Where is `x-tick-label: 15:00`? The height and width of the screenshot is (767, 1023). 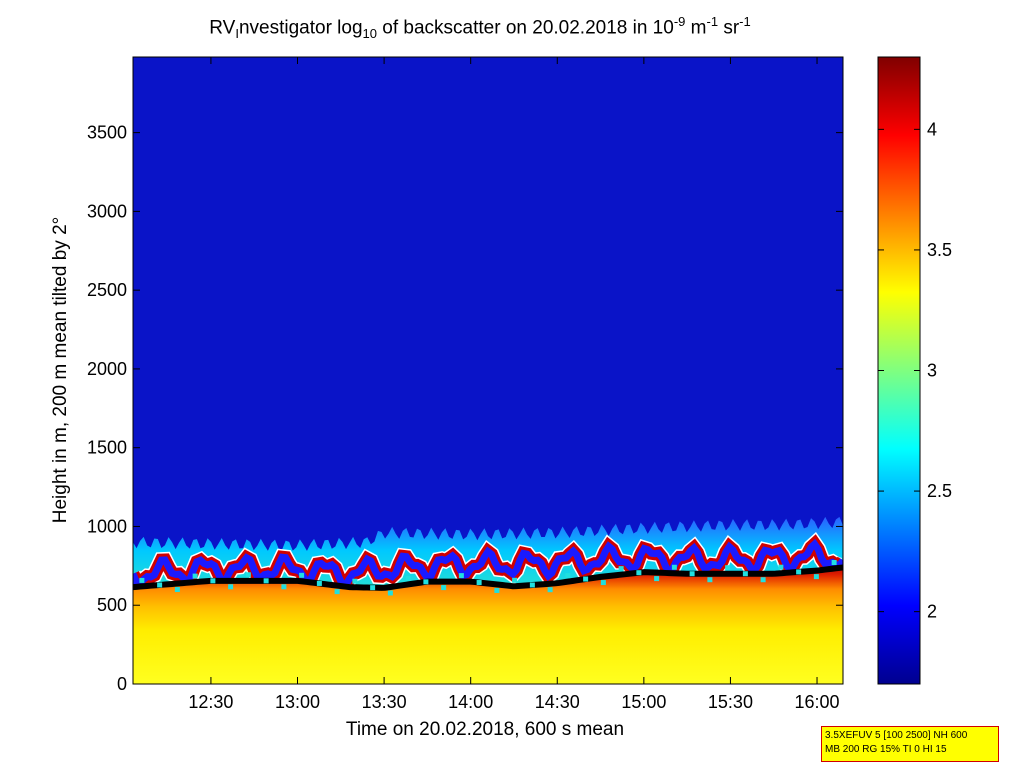
x-tick-label: 15:00 is located at coordinates (643, 702).